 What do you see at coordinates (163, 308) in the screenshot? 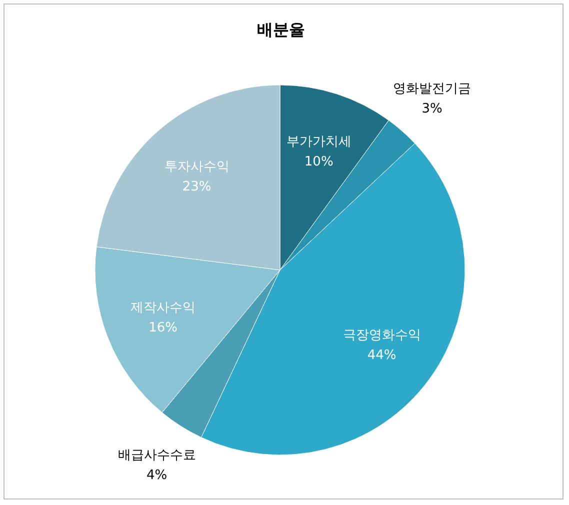
I see `slice-label: 제작사수익` at bounding box center [163, 308].